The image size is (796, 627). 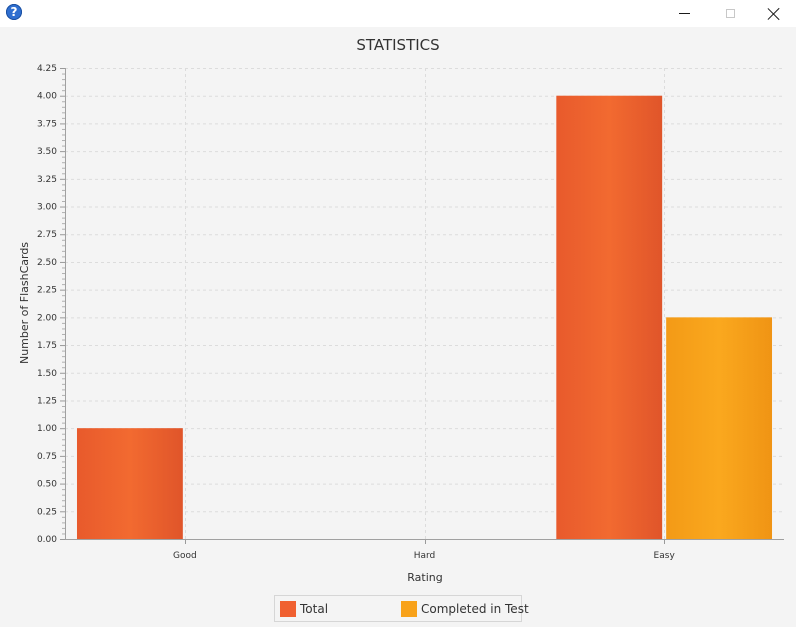 I want to click on y-tick-label: 0.25, so click(x=47, y=512).